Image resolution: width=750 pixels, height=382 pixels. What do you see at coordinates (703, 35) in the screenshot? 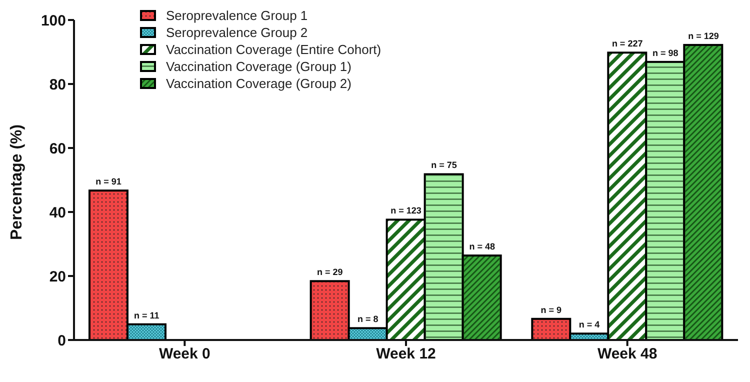
I see `annotation: n = 129` at bounding box center [703, 35].